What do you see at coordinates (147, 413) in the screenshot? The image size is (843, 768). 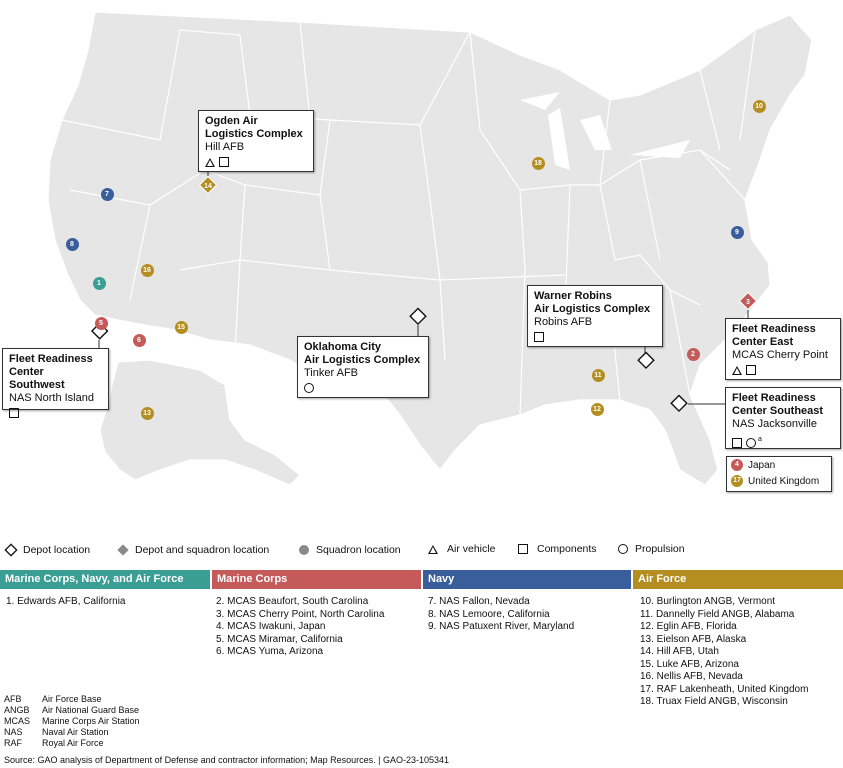 I see `squadron-marker-13: 13` at bounding box center [147, 413].